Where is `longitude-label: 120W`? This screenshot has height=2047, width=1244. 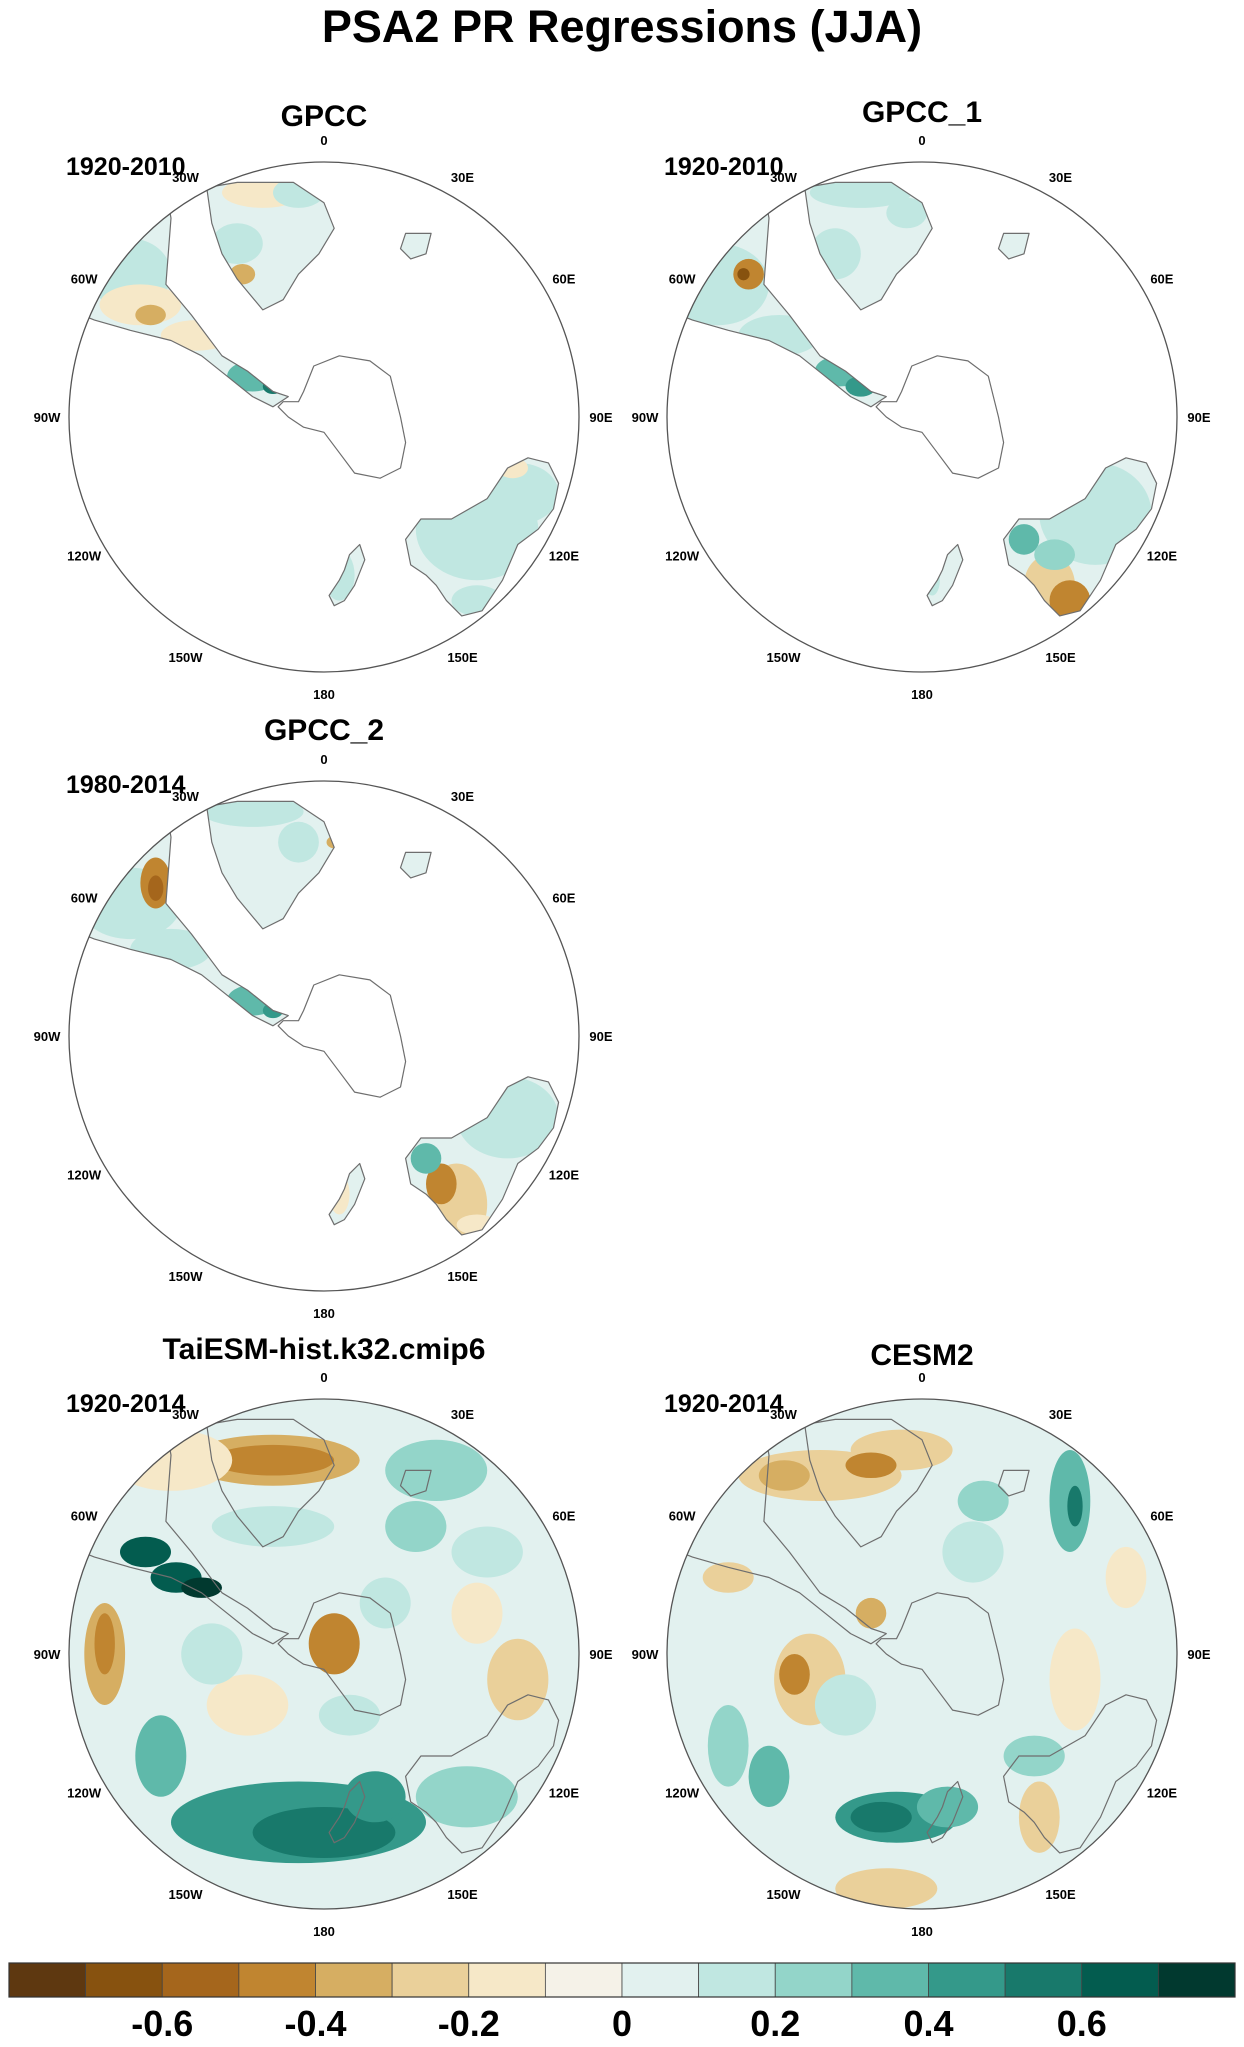
longitude-label: 120W is located at coordinates (682, 1793).